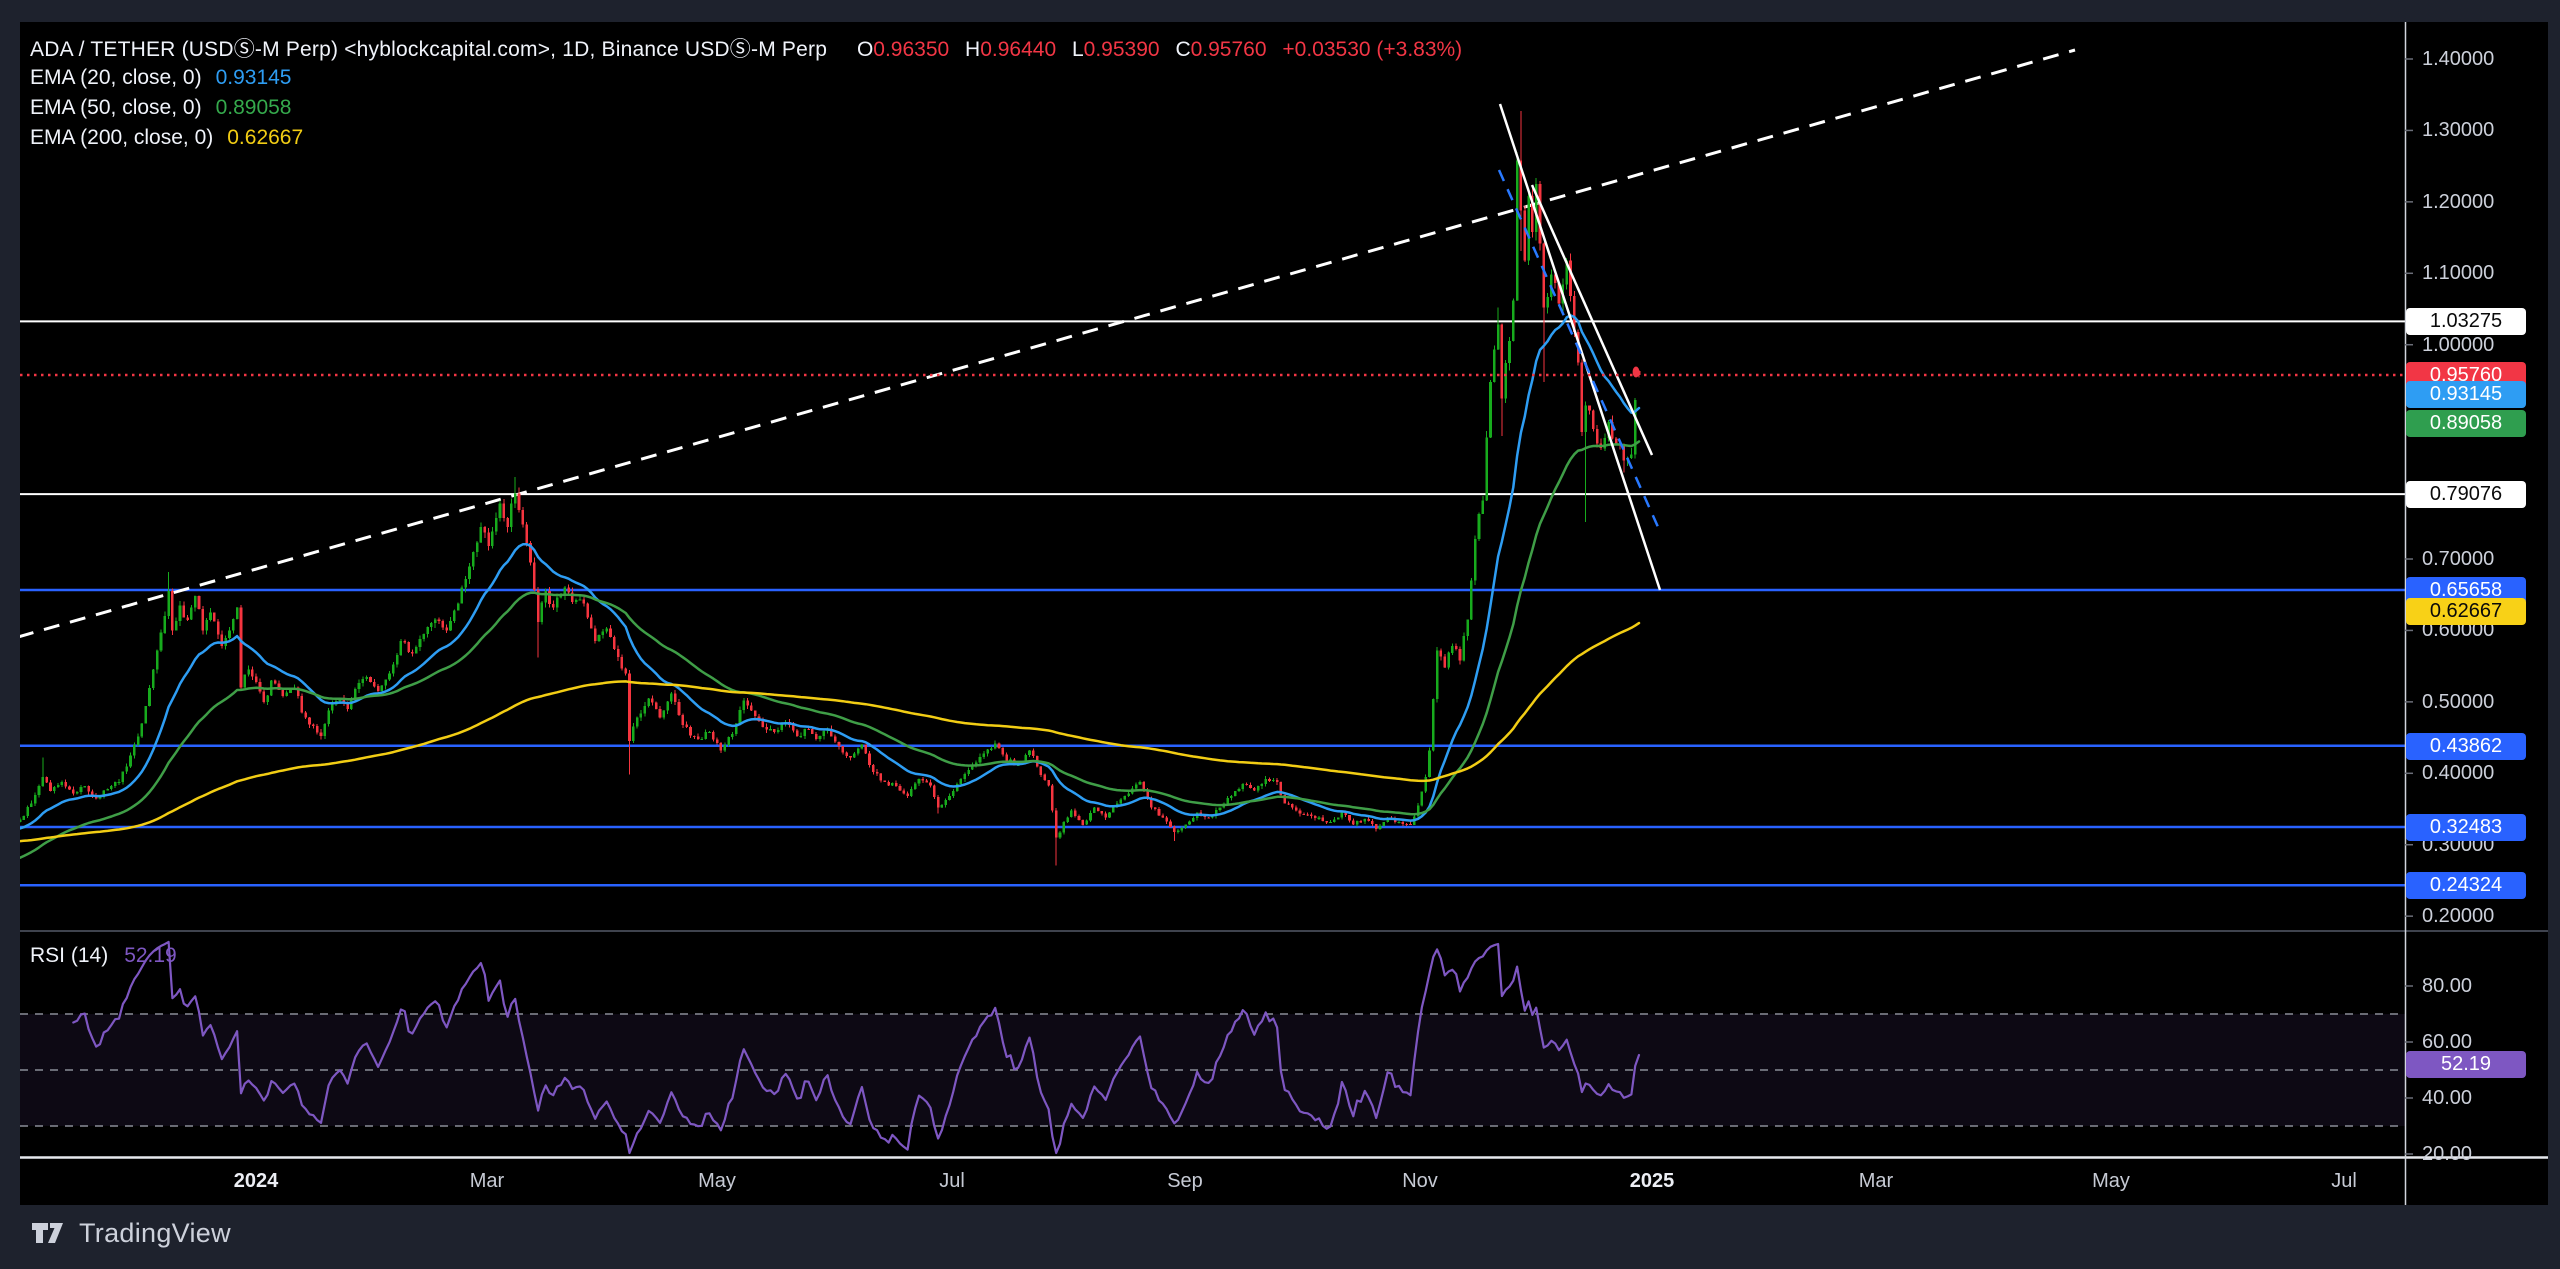 The height and width of the screenshot is (1269, 2560). What do you see at coordinates (1280, 1237) in the screenshot?
I see `footer-bar: TradingView` at bounding box center [1280, 1237].